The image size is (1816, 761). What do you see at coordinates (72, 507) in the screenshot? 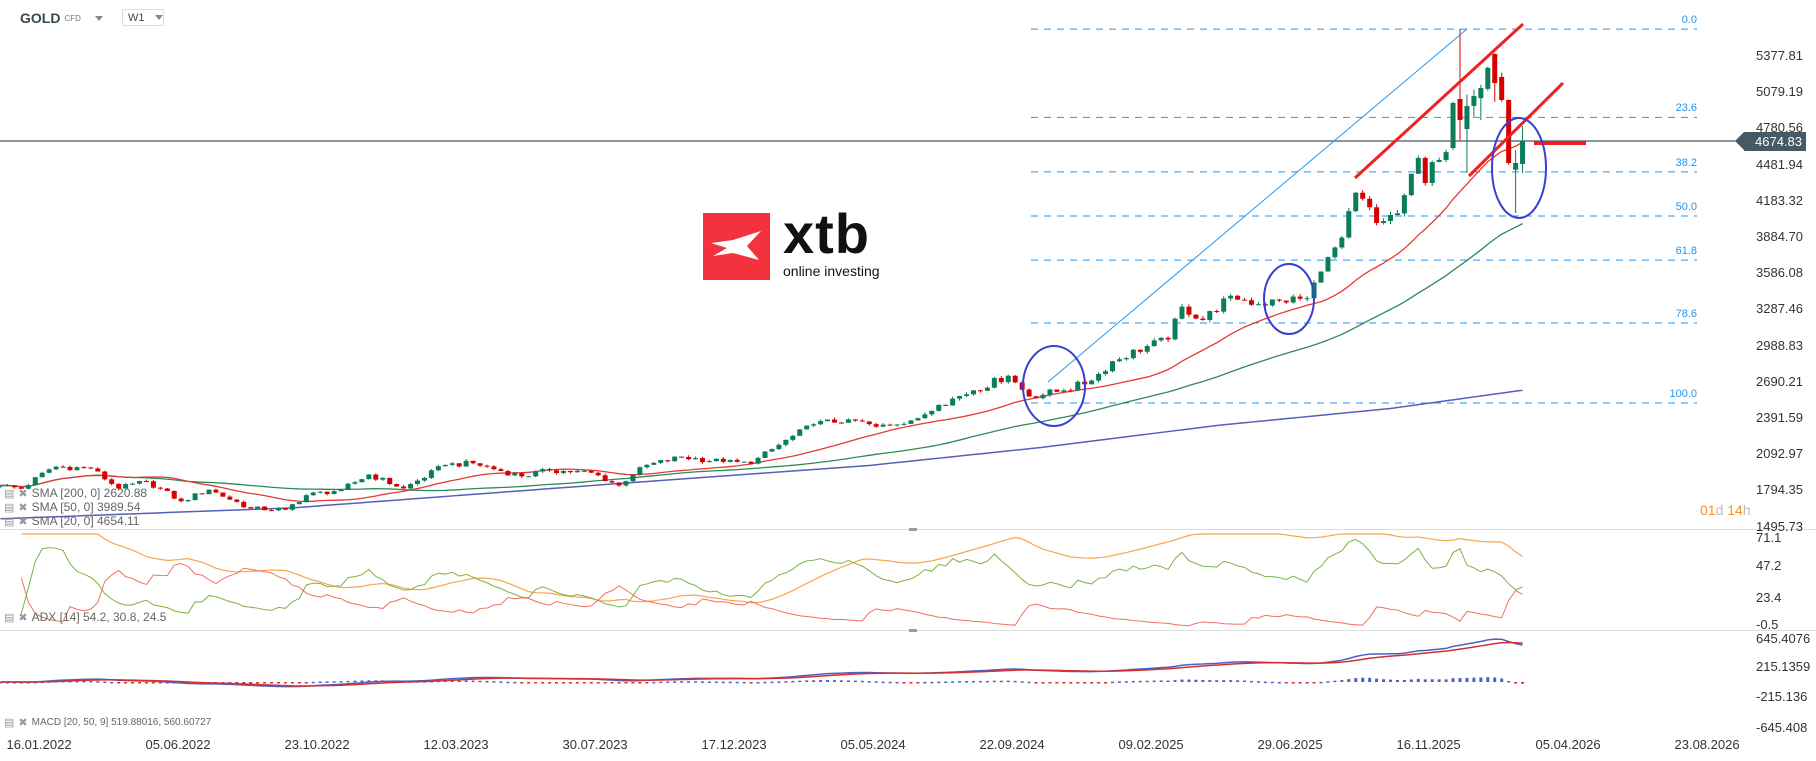
I see `legend-sma50: ▤ ✖ SMA [50, 0] 3989.54` at bounding box center [72, 507].